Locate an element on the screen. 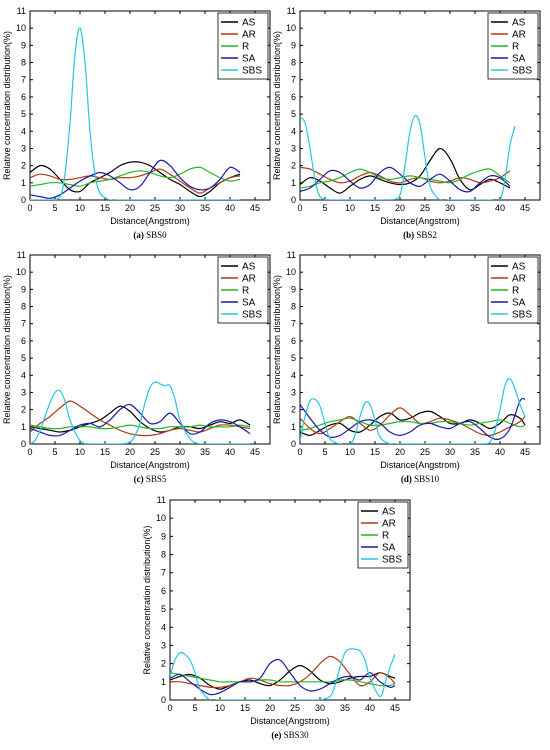 The image size is (550, 750). legend-label-ar: AR is located at coordinates (249, 279).